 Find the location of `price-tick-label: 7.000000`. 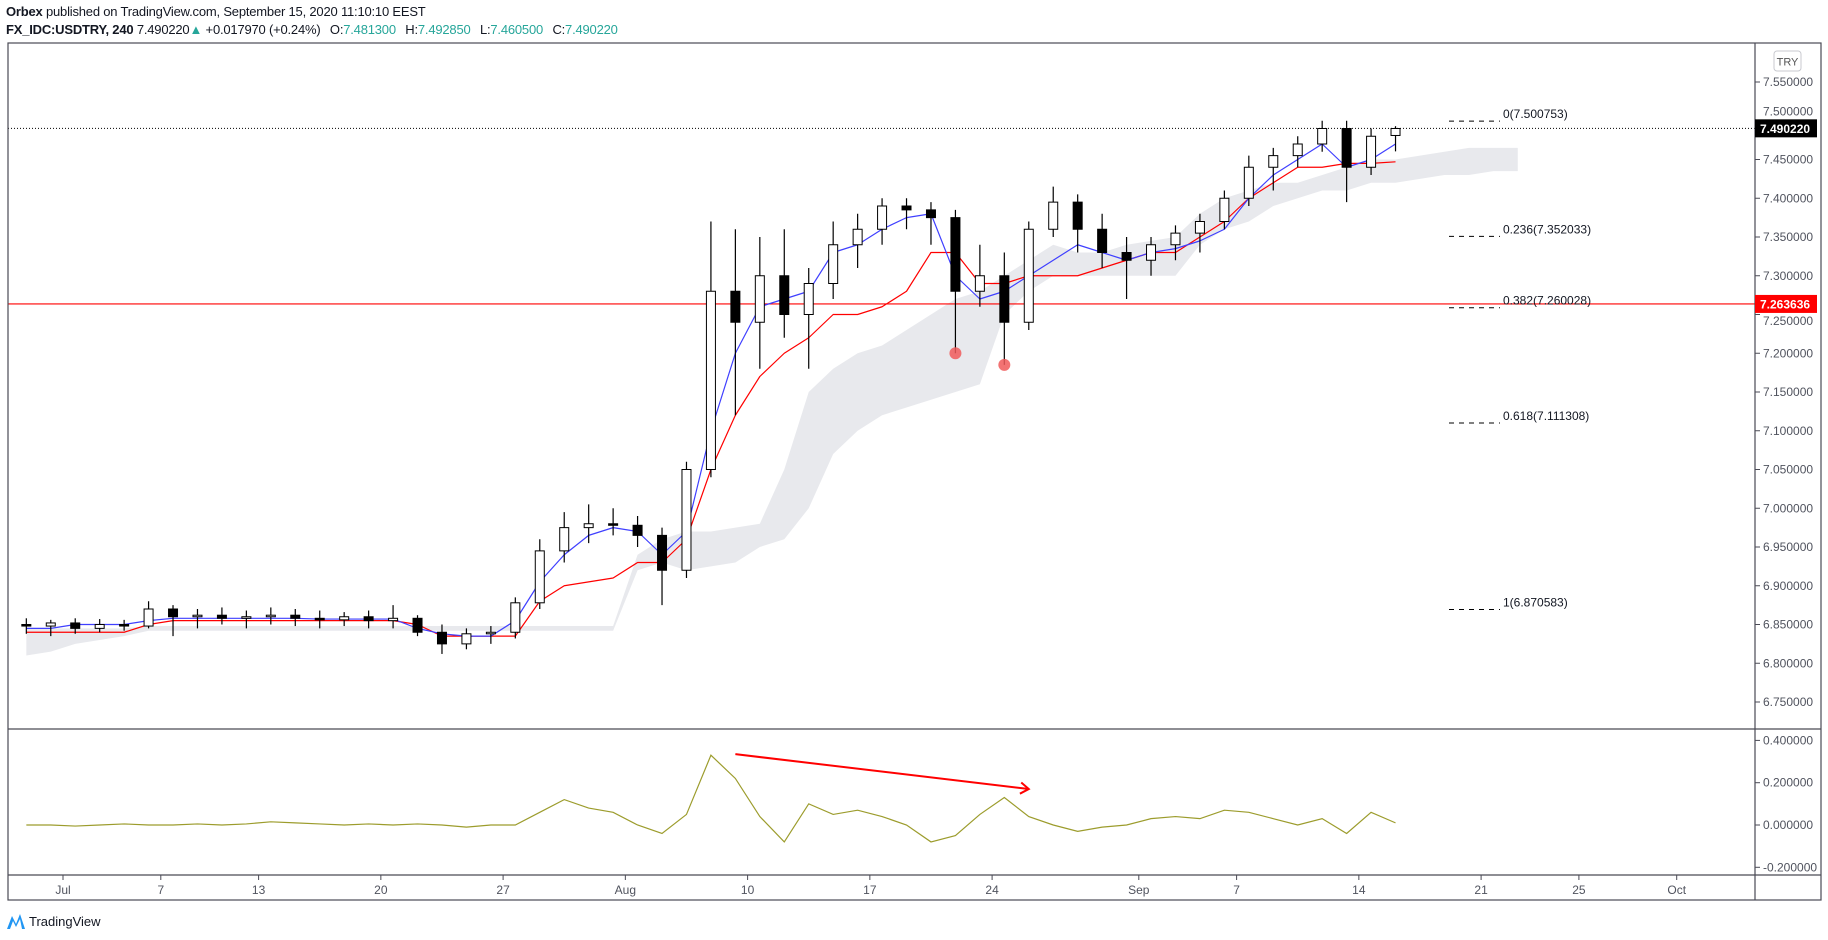

price-tick-label: 7.000000 is located at coordinates (1788, 508).